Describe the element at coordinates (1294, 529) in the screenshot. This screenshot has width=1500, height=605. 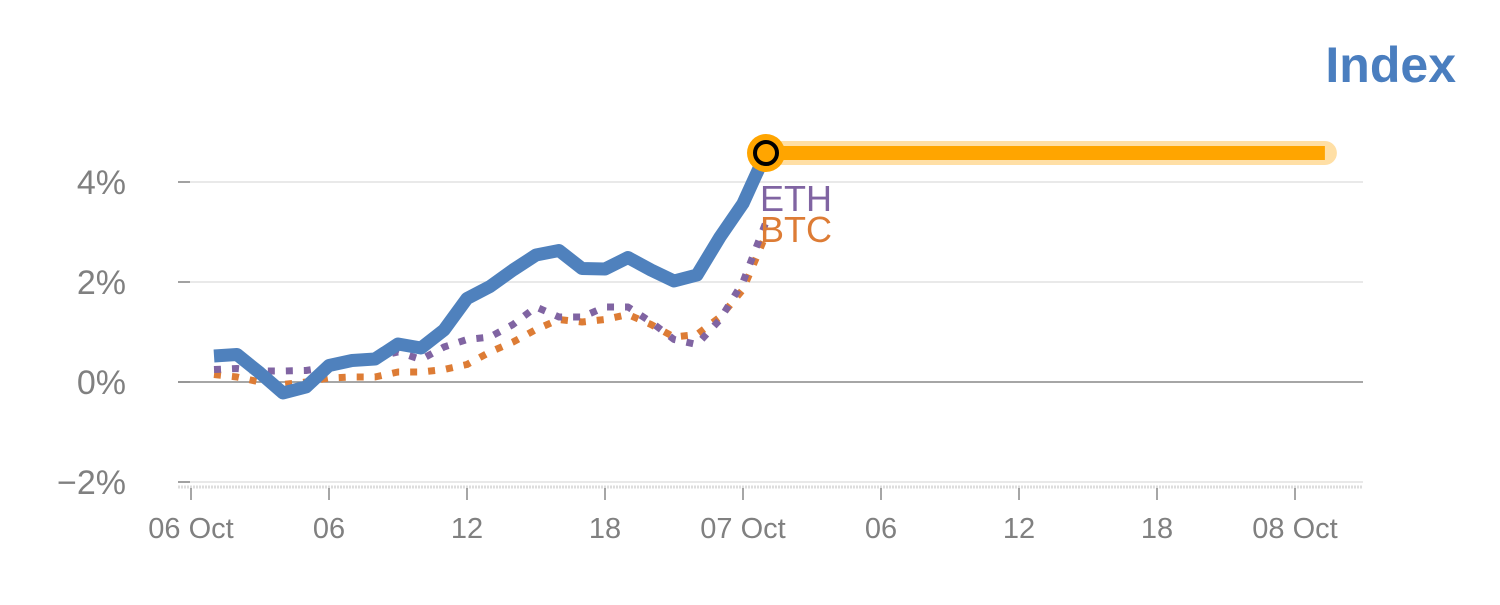
I see `x-tick-label: 08 Oct` at that location.